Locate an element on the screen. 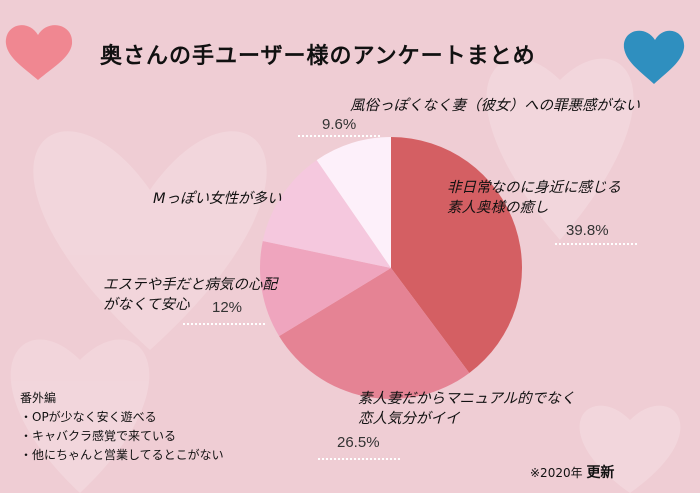 The width and height of the screenshot is (700, 493). page-title: 奥さんの手ユーザー様のアンケートまとめ is located at coordinates (318, 56).